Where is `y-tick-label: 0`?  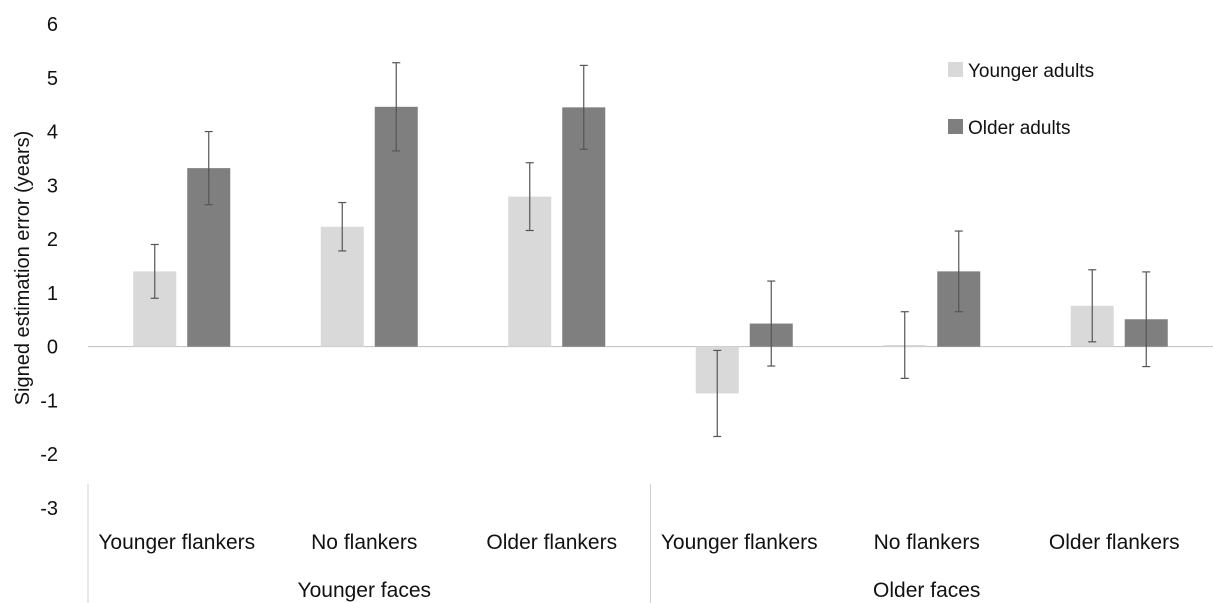 y-tick-label: 0 is located at coordinates (52, 348).